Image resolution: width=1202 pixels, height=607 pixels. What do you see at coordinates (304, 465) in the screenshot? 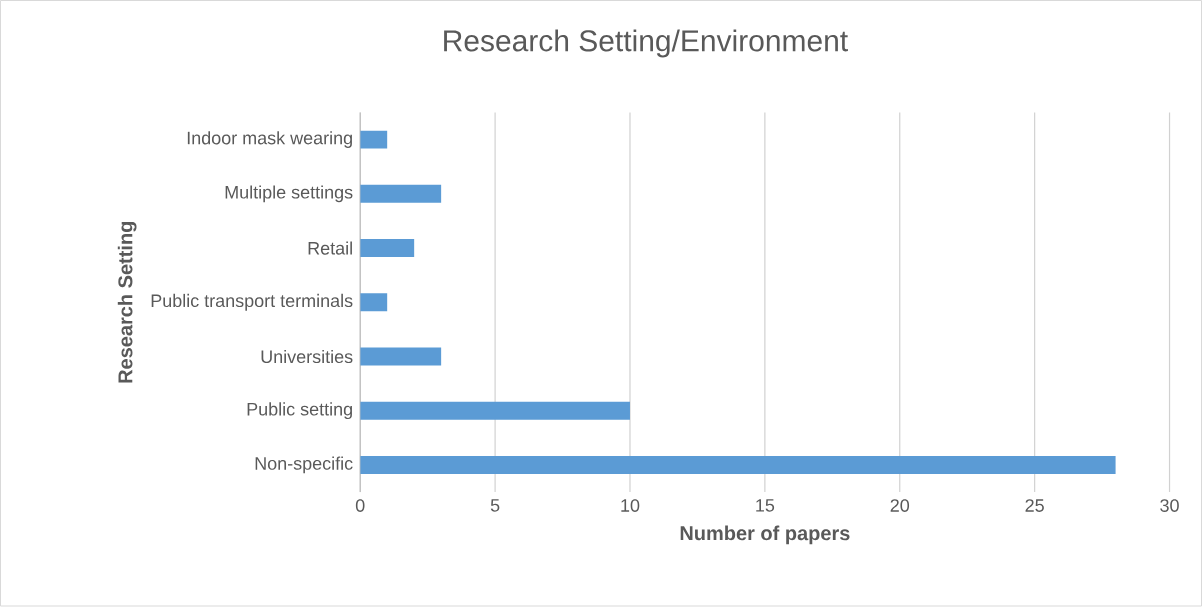
I see `y-tick-label: Non-specific` at bounding box center [304, 465].